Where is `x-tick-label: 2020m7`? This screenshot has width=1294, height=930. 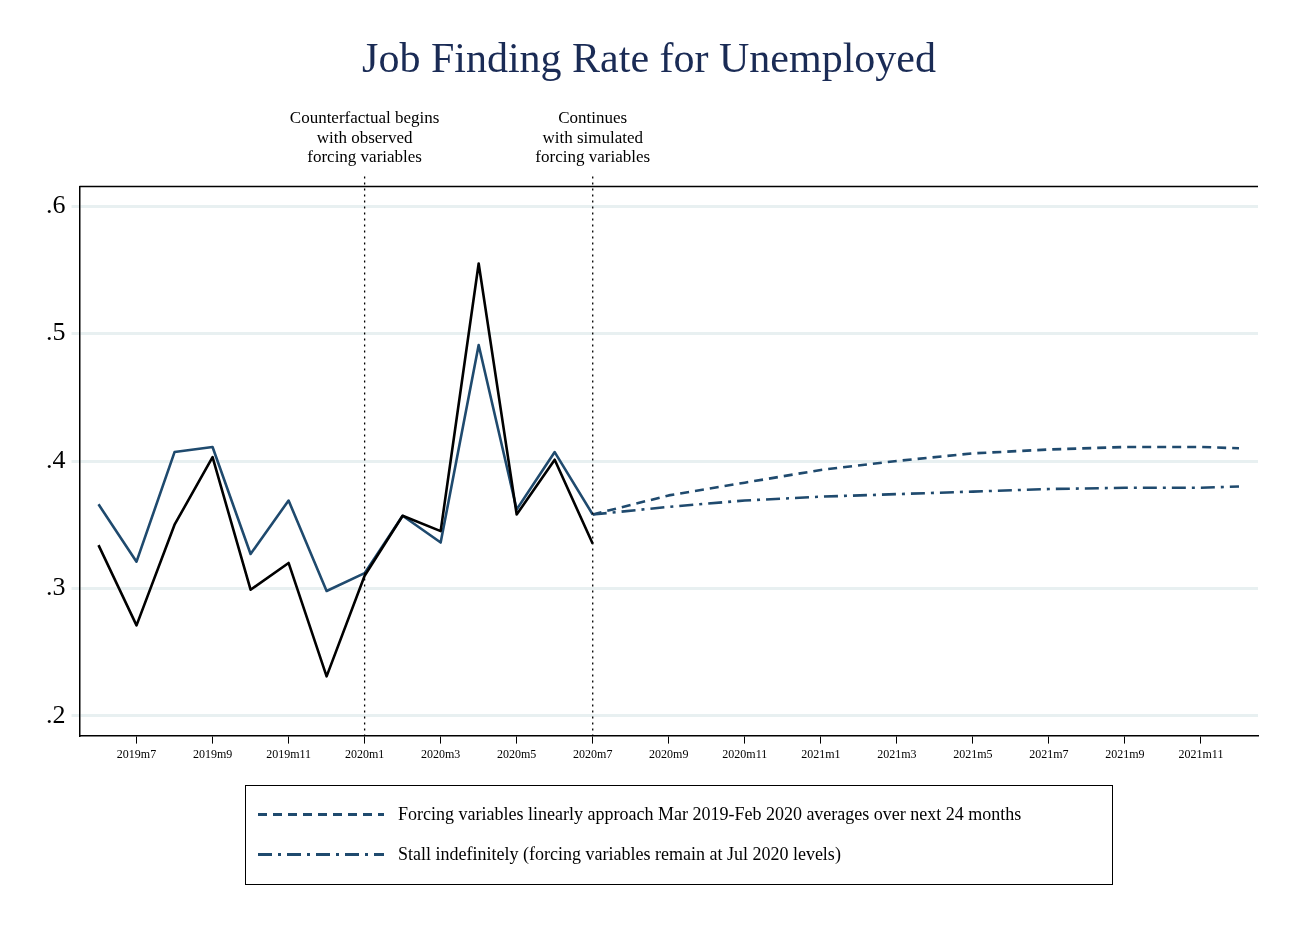 x-tick-label: 2020m7 is located at coordinates (593, 753).